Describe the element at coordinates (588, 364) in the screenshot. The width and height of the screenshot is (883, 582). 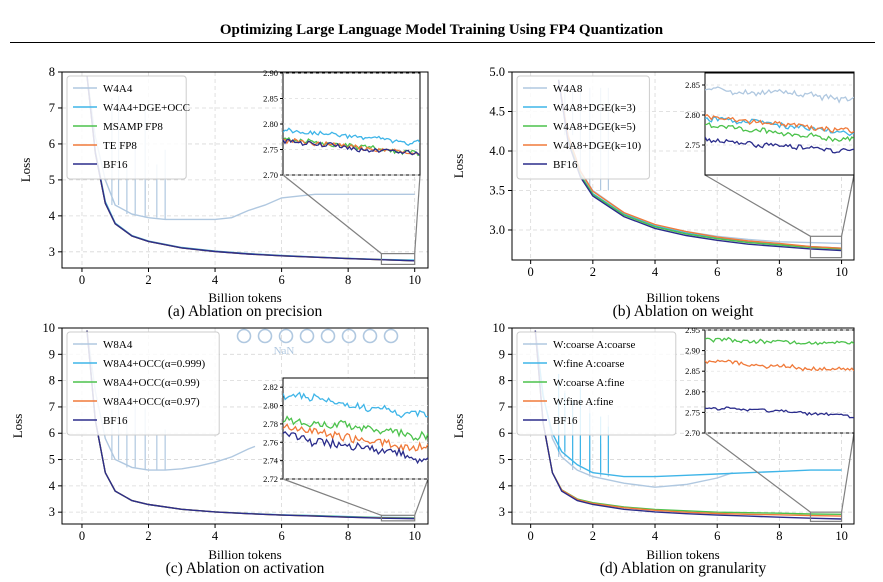
I see `legend-label: W:fine A:coarse` at that location.